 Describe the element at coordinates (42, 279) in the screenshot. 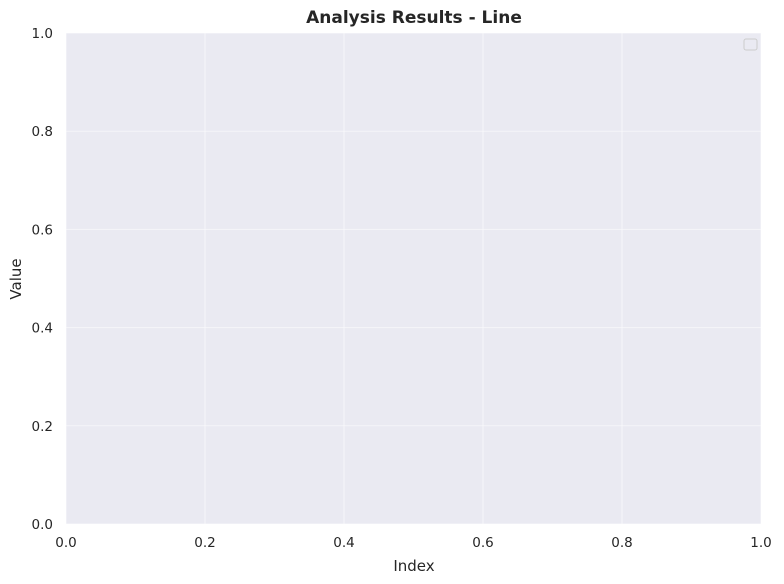

I see `y-axis-ticks: 0.0 0.2 0.4 0.6 0.8 1.0` at that location.